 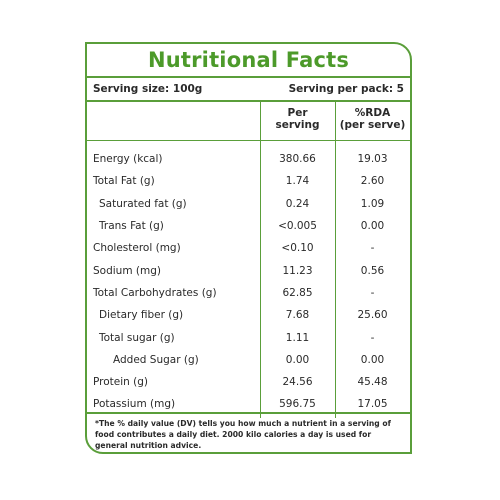 What do you see at coordinates (248, 90) in the screenshot?
I see `serving-info-row: Serving size: 100g Serving per pack: 5` at bounding box center [248, 90].